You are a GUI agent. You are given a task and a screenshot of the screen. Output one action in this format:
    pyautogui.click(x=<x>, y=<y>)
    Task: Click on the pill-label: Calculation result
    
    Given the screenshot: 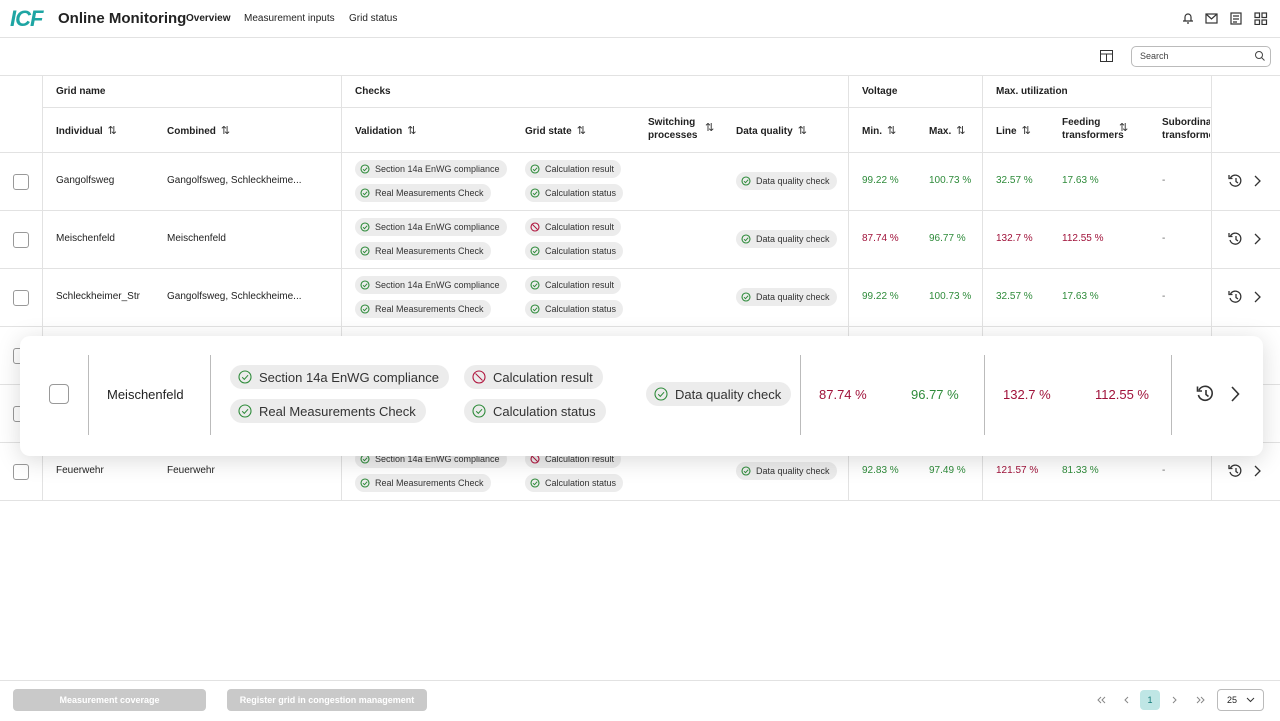 What is the action you would take?
    pyautogui.click(x=543, y=377)
    